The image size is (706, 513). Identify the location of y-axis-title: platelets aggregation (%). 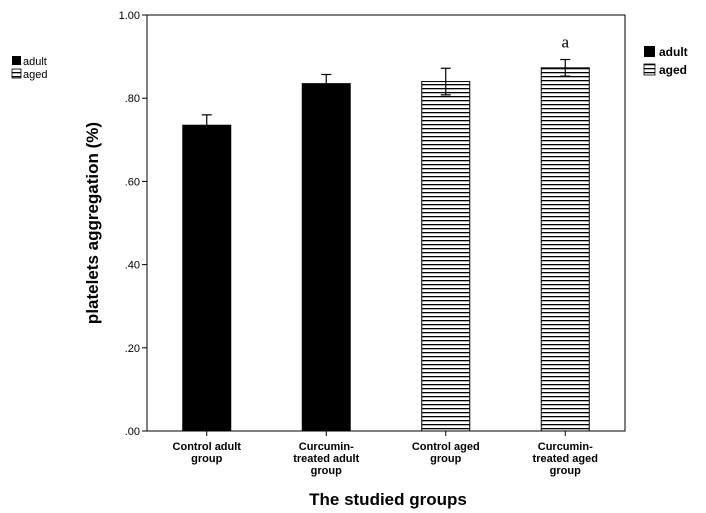
(92, 223).